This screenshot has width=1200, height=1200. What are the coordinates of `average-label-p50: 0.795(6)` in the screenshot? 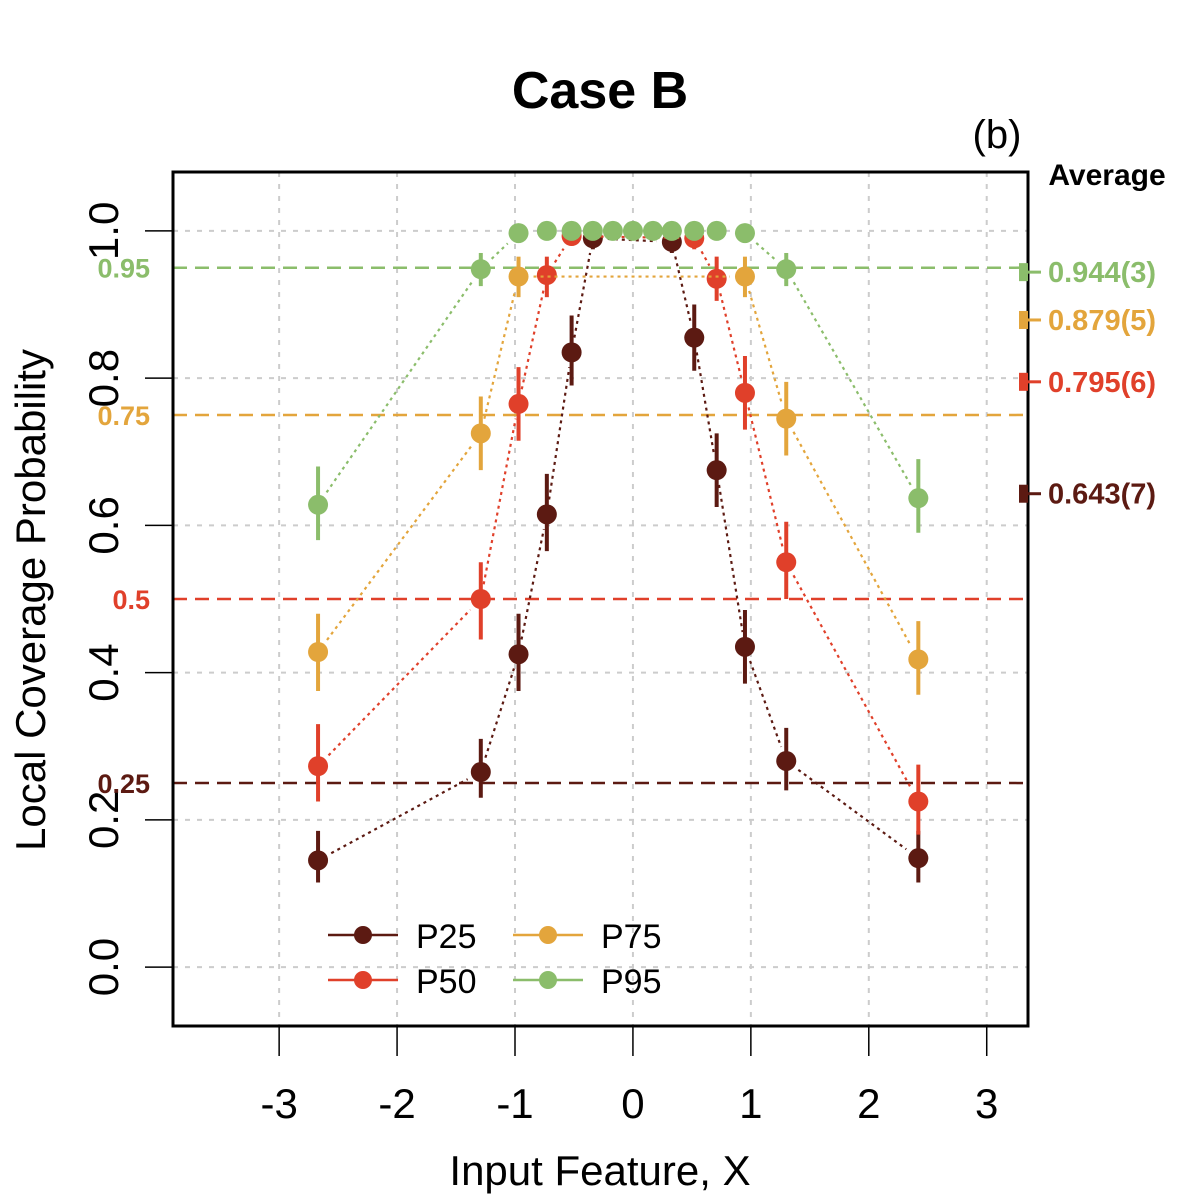 It's located at (1102, 383).